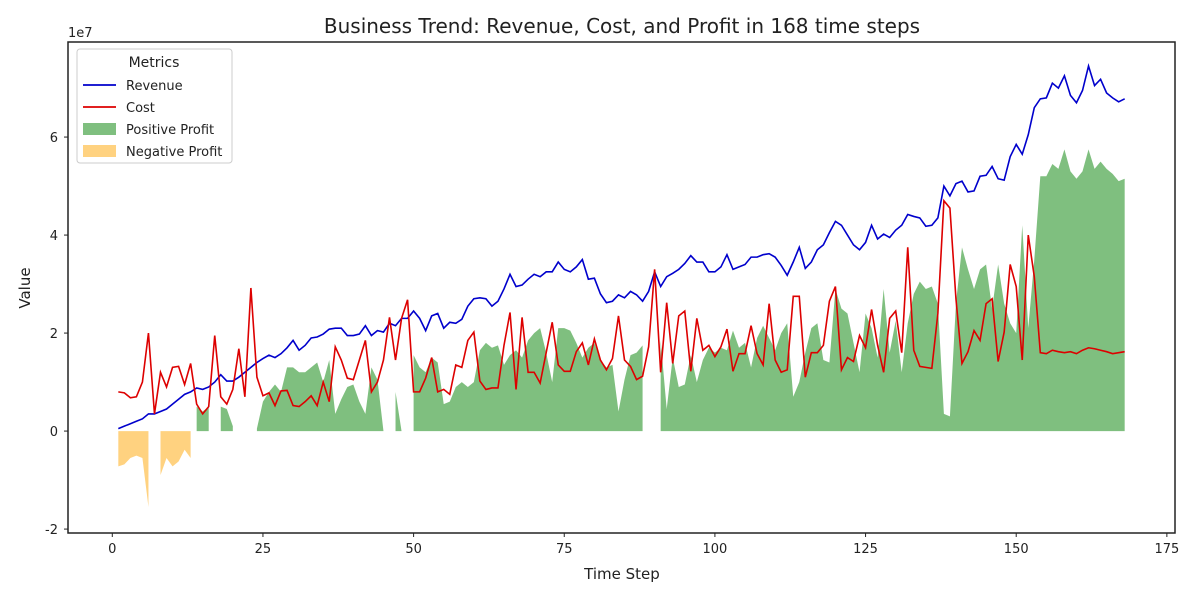 Image resolution: width=1200 pixels, height=604 pixels. Describe the element at coordinates (263, 549) in the screenshot. I see `x-tick-label: 25` at that location.